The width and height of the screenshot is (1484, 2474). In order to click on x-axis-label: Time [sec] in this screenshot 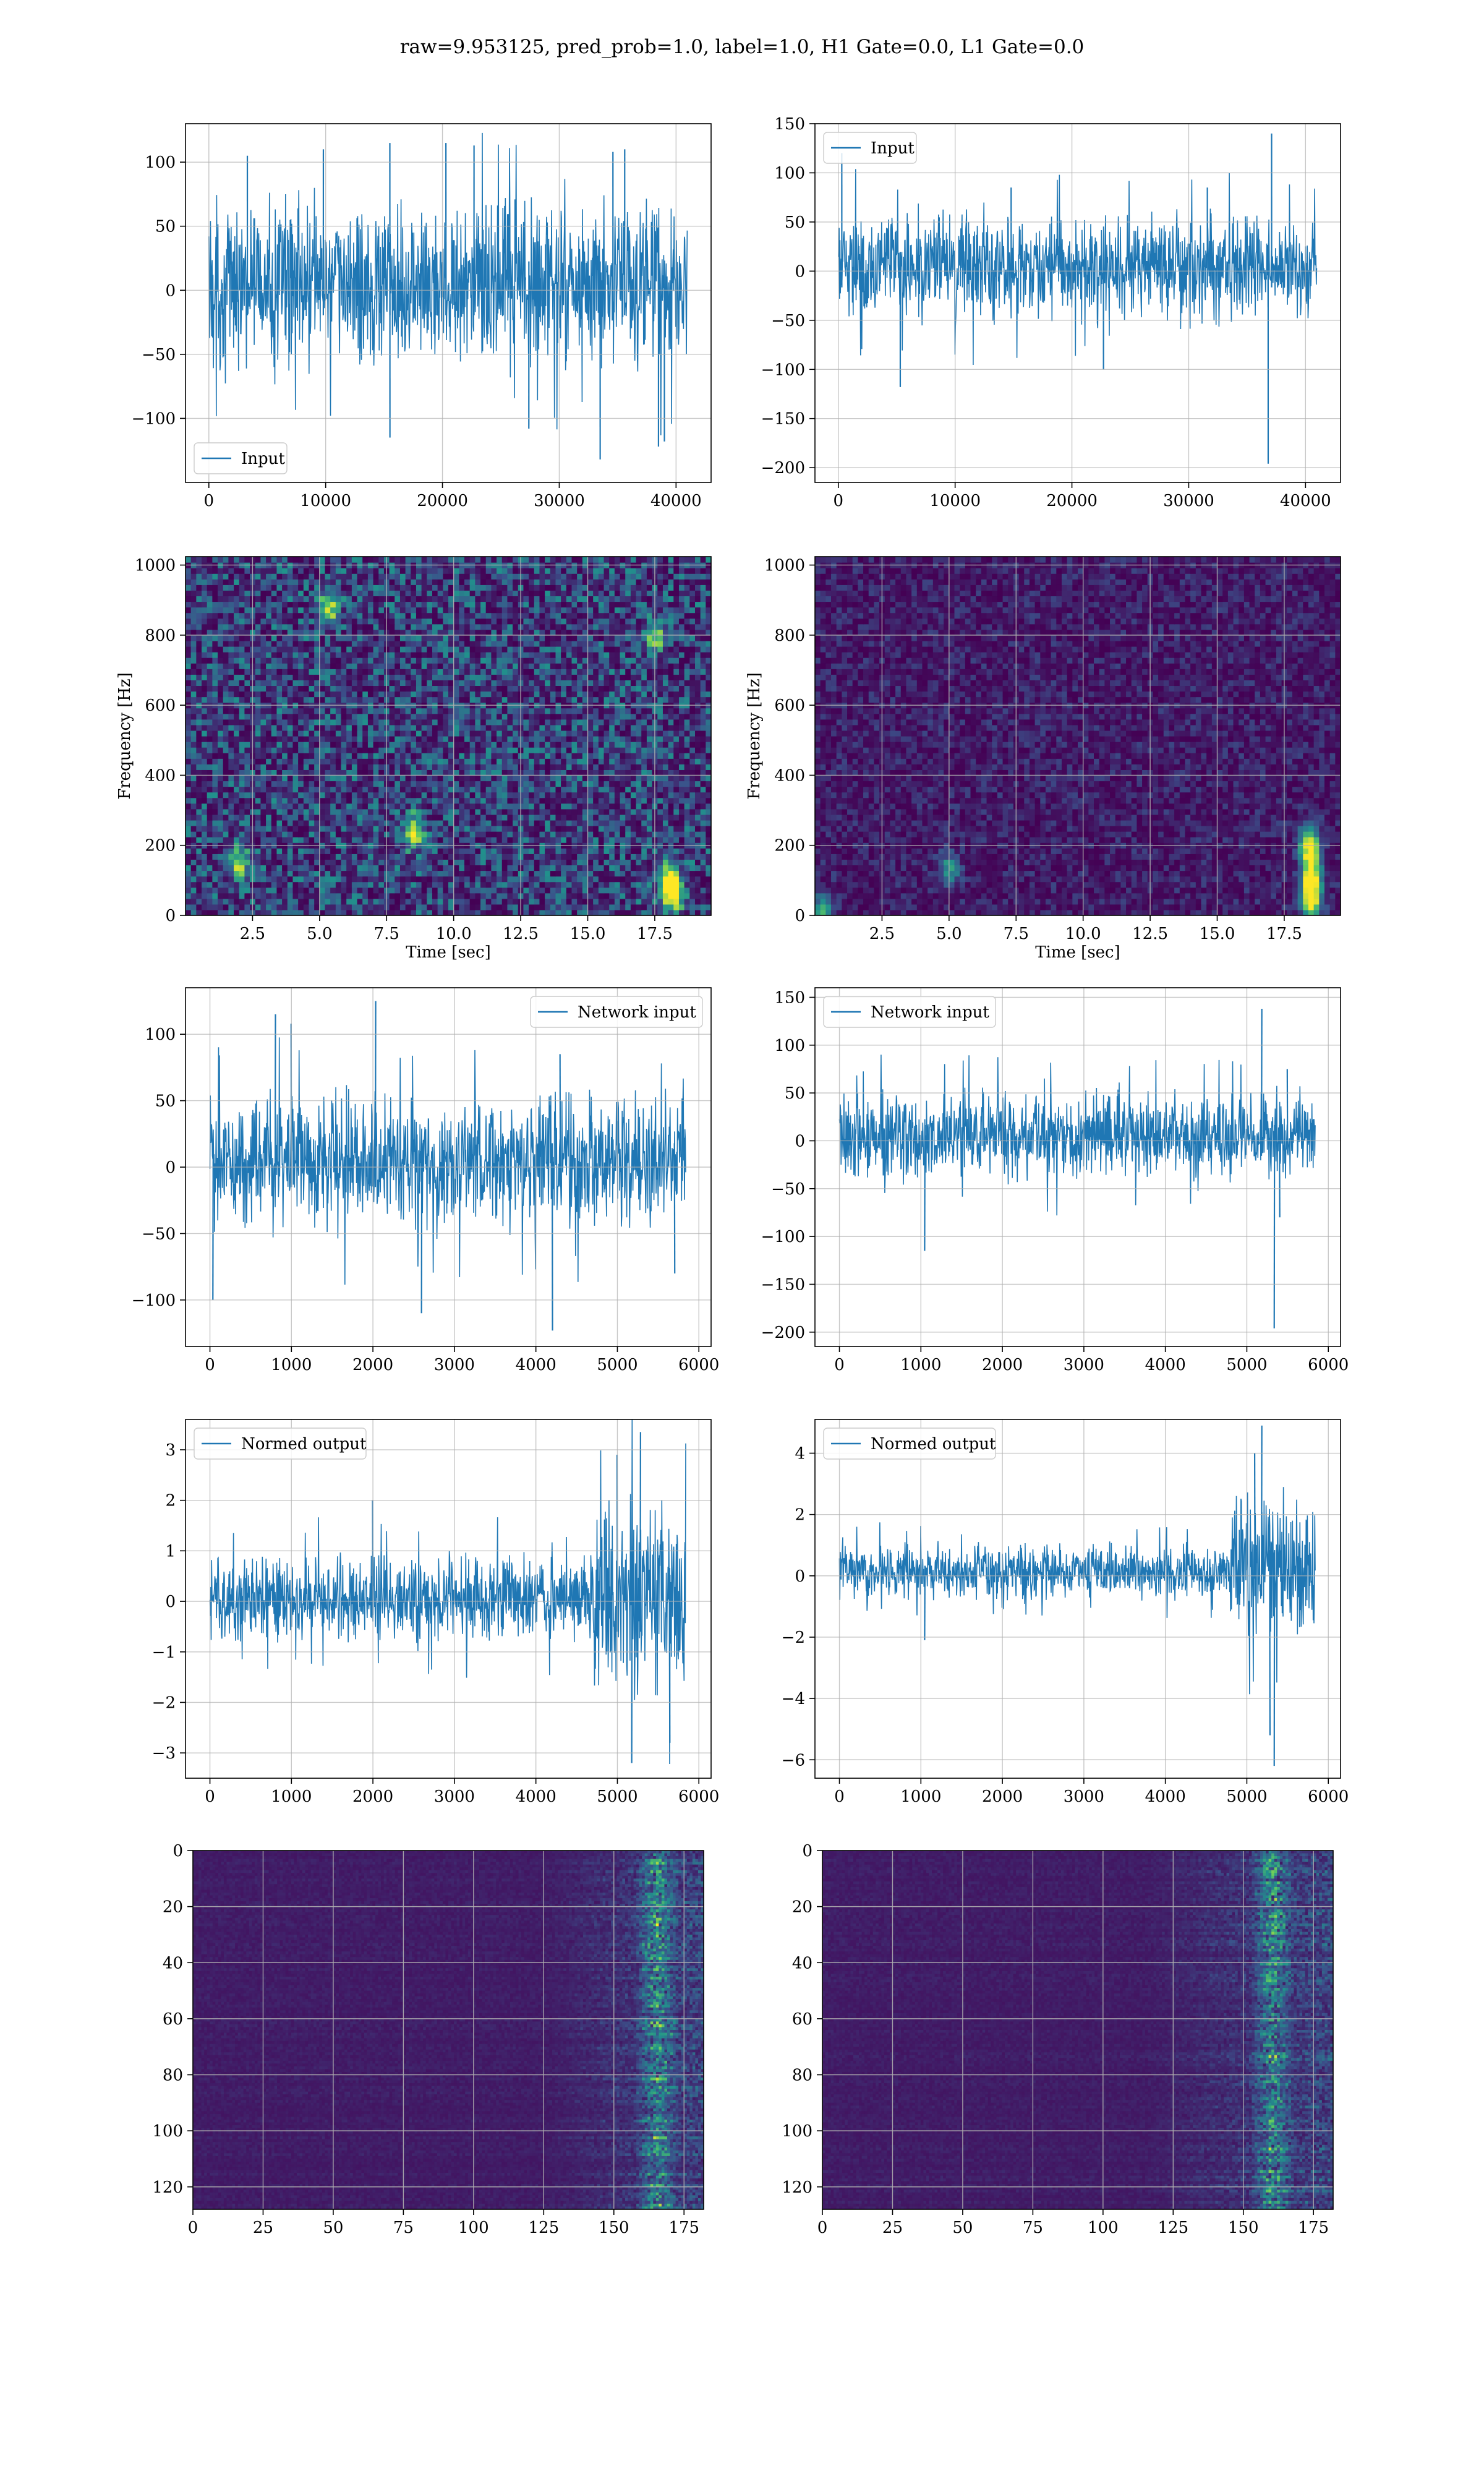, I will do `click(1077, 952)`.